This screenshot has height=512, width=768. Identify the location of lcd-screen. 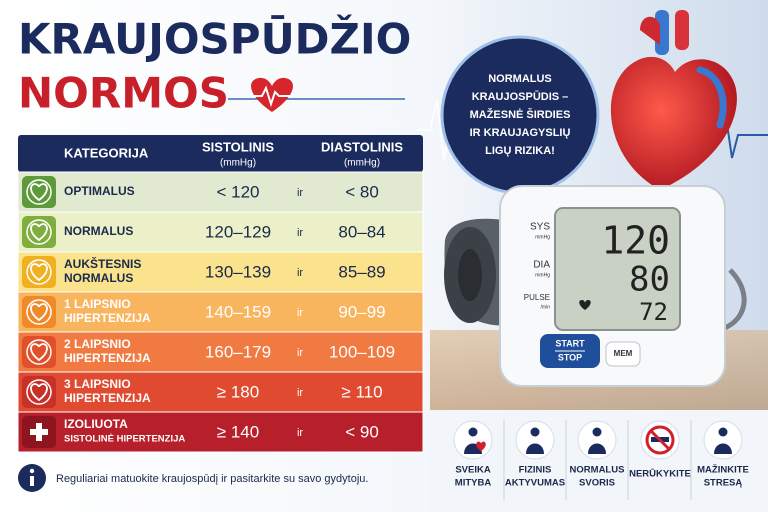
(617, 269).